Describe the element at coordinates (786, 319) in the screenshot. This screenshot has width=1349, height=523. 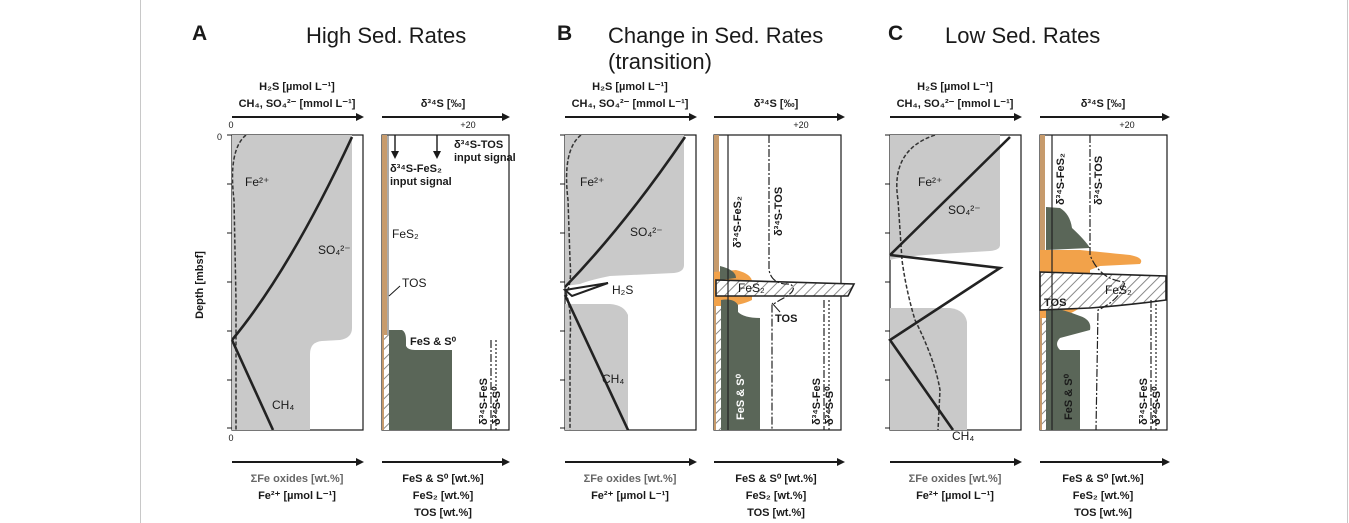
I see `panel-b-tos-label: TOS` at that location.